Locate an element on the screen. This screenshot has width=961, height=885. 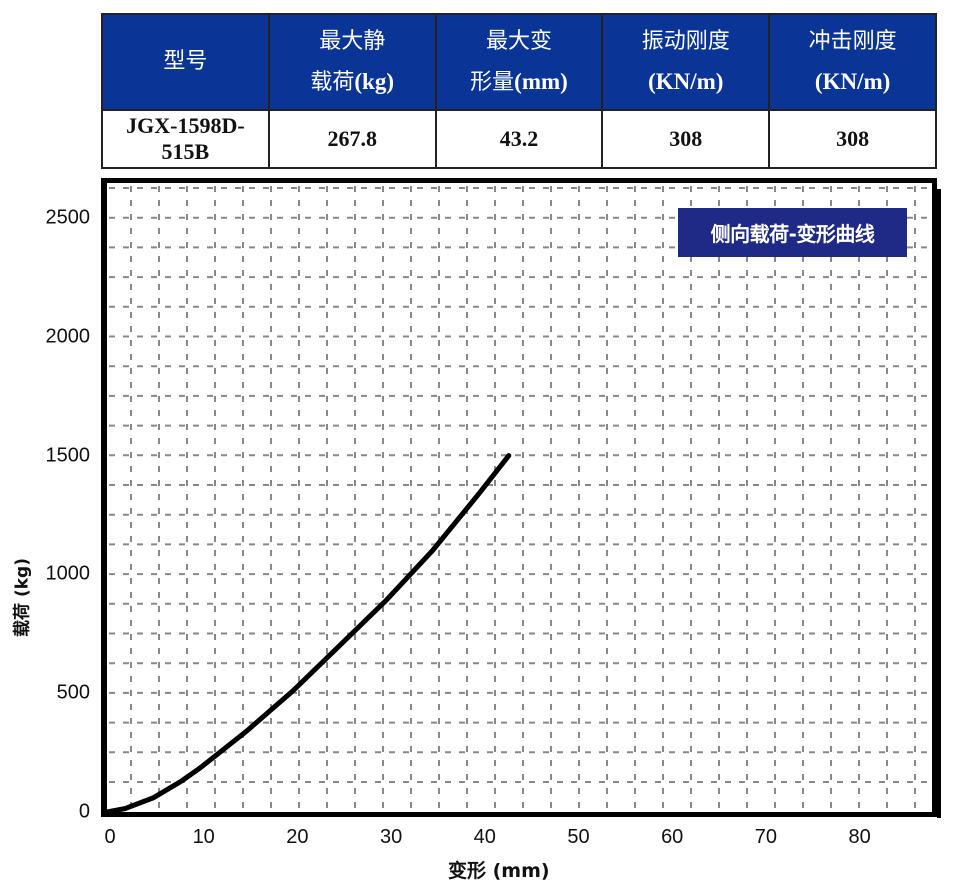
header-vibration-stiffness: 振动刚度 (KN/m) is located at coordinates (686, 62).